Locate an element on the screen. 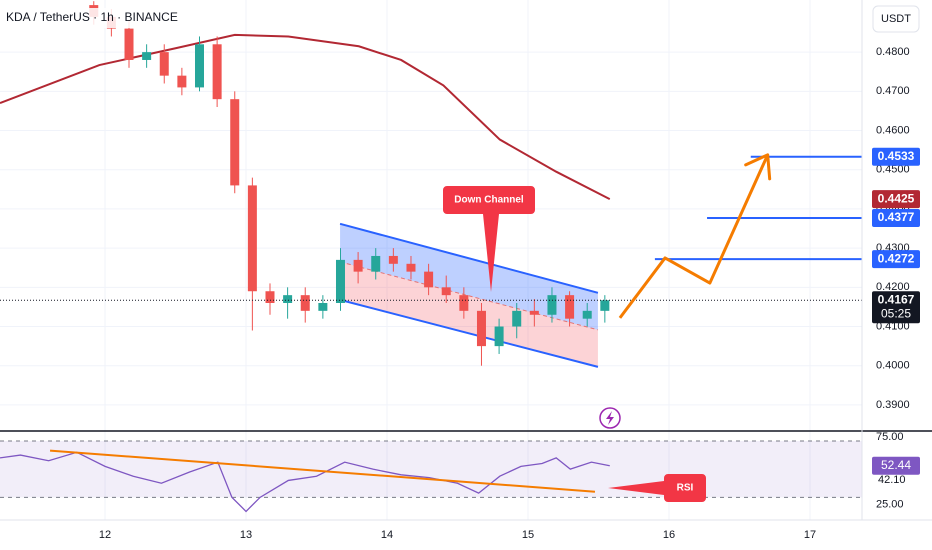  callout-label: RSI is located at coordinates (685, 488).